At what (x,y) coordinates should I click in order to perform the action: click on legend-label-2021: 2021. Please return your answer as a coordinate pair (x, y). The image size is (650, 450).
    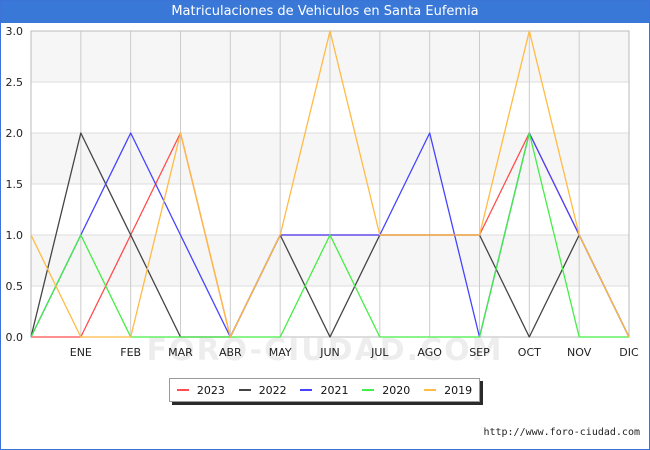
    Looking at the image, I should click on (334, 390).